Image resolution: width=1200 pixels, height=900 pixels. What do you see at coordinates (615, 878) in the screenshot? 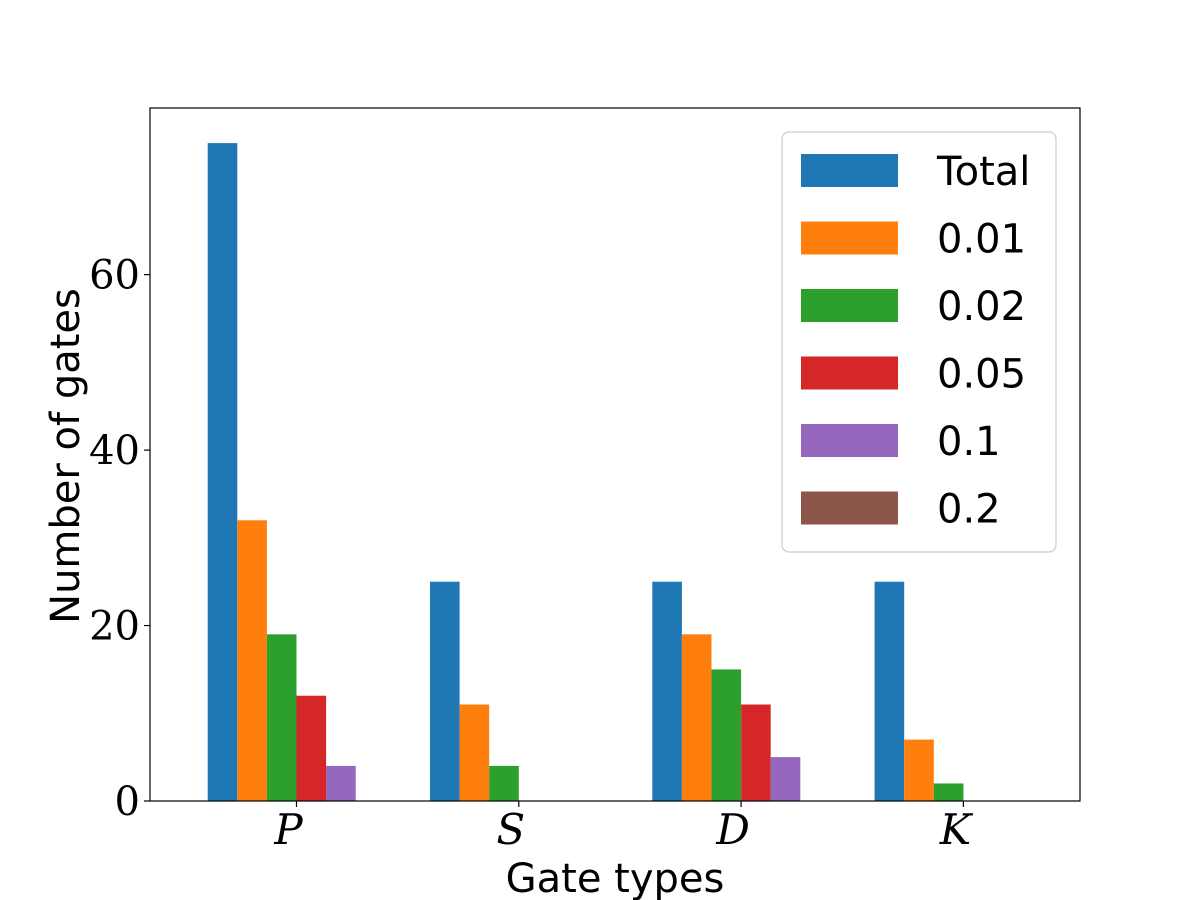
I see `x-axis-title: Gate types` at bounding box center [615, 878].